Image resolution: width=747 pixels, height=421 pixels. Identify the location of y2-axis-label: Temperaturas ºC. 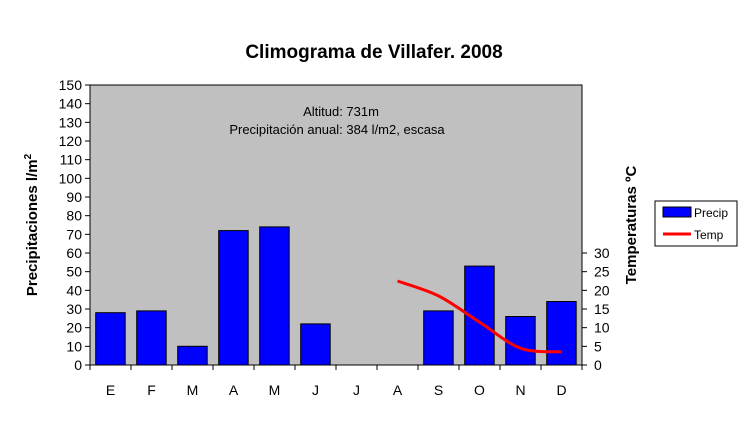
(631, 225).